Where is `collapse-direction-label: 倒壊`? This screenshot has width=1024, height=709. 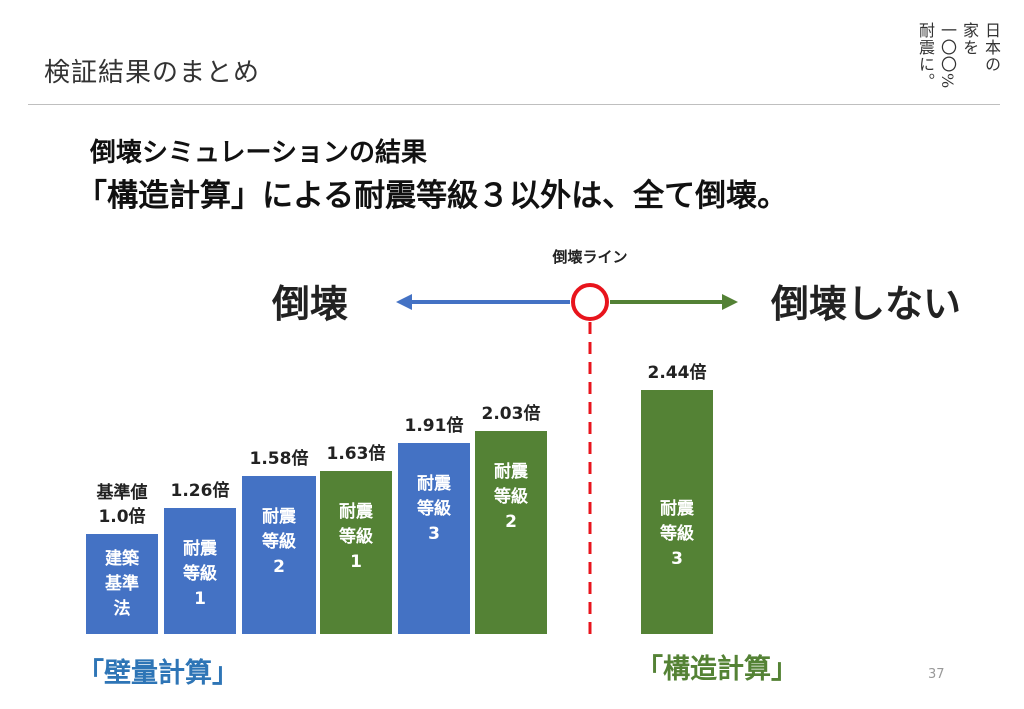
collapse-direction-label: 倒壊 is located at coordinates (309, 304).